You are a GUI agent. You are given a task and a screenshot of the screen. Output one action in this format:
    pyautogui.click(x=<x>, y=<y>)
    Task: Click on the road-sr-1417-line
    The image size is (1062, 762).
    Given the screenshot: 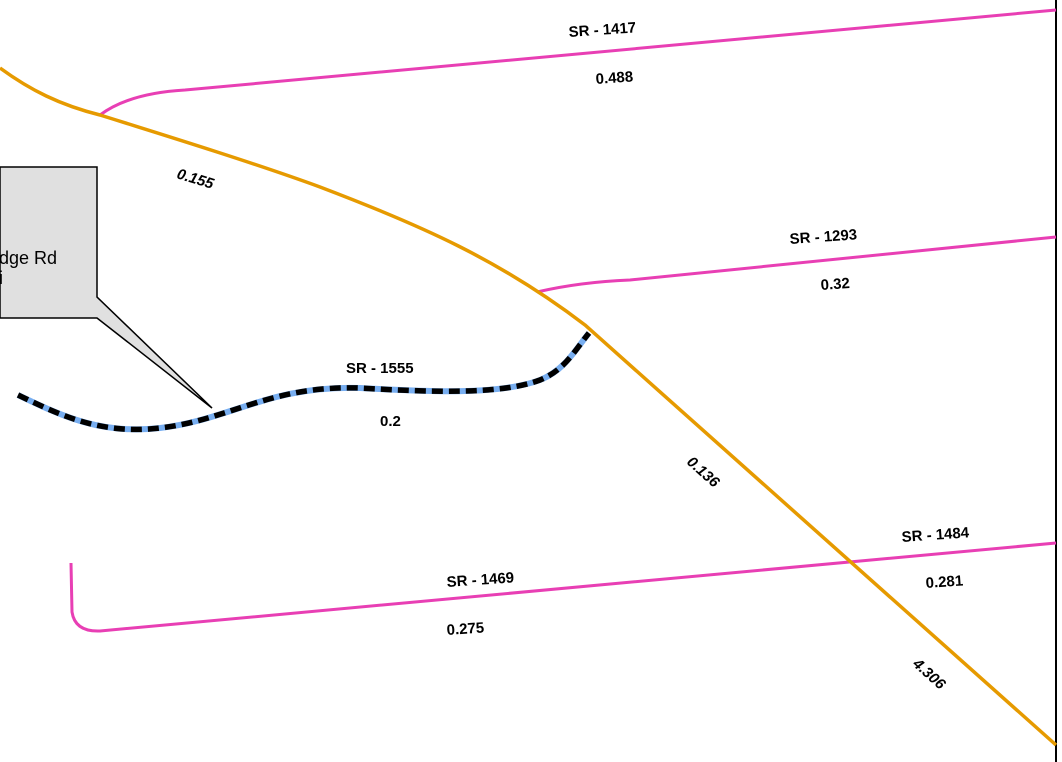 What is the action you would take?
    pyautogui.click(x=578, y=62)
    